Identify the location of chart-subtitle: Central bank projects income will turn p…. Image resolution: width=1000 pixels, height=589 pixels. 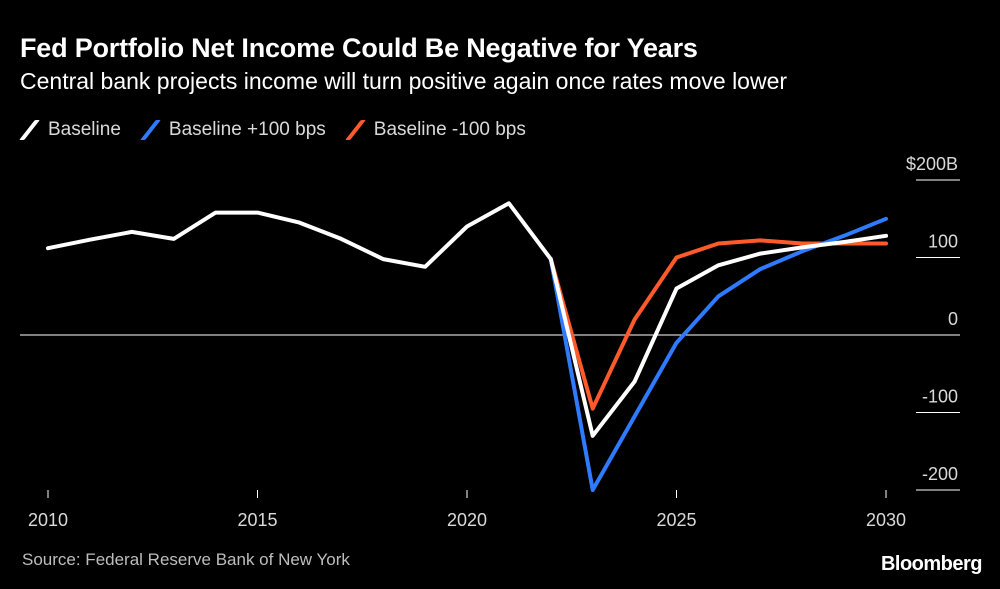
(404, 81).